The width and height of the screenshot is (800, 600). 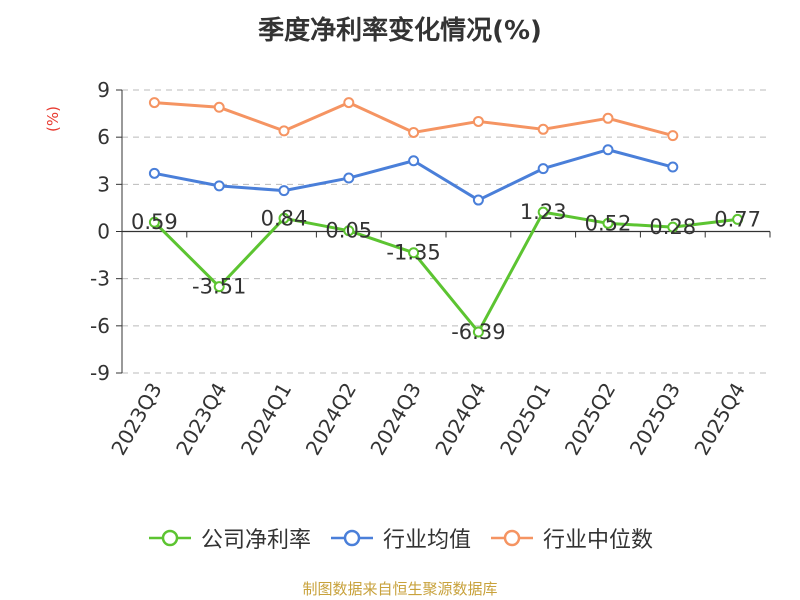 I want to click on legend-item-industry-mean: 行业均值, so click(x=400, y=538).